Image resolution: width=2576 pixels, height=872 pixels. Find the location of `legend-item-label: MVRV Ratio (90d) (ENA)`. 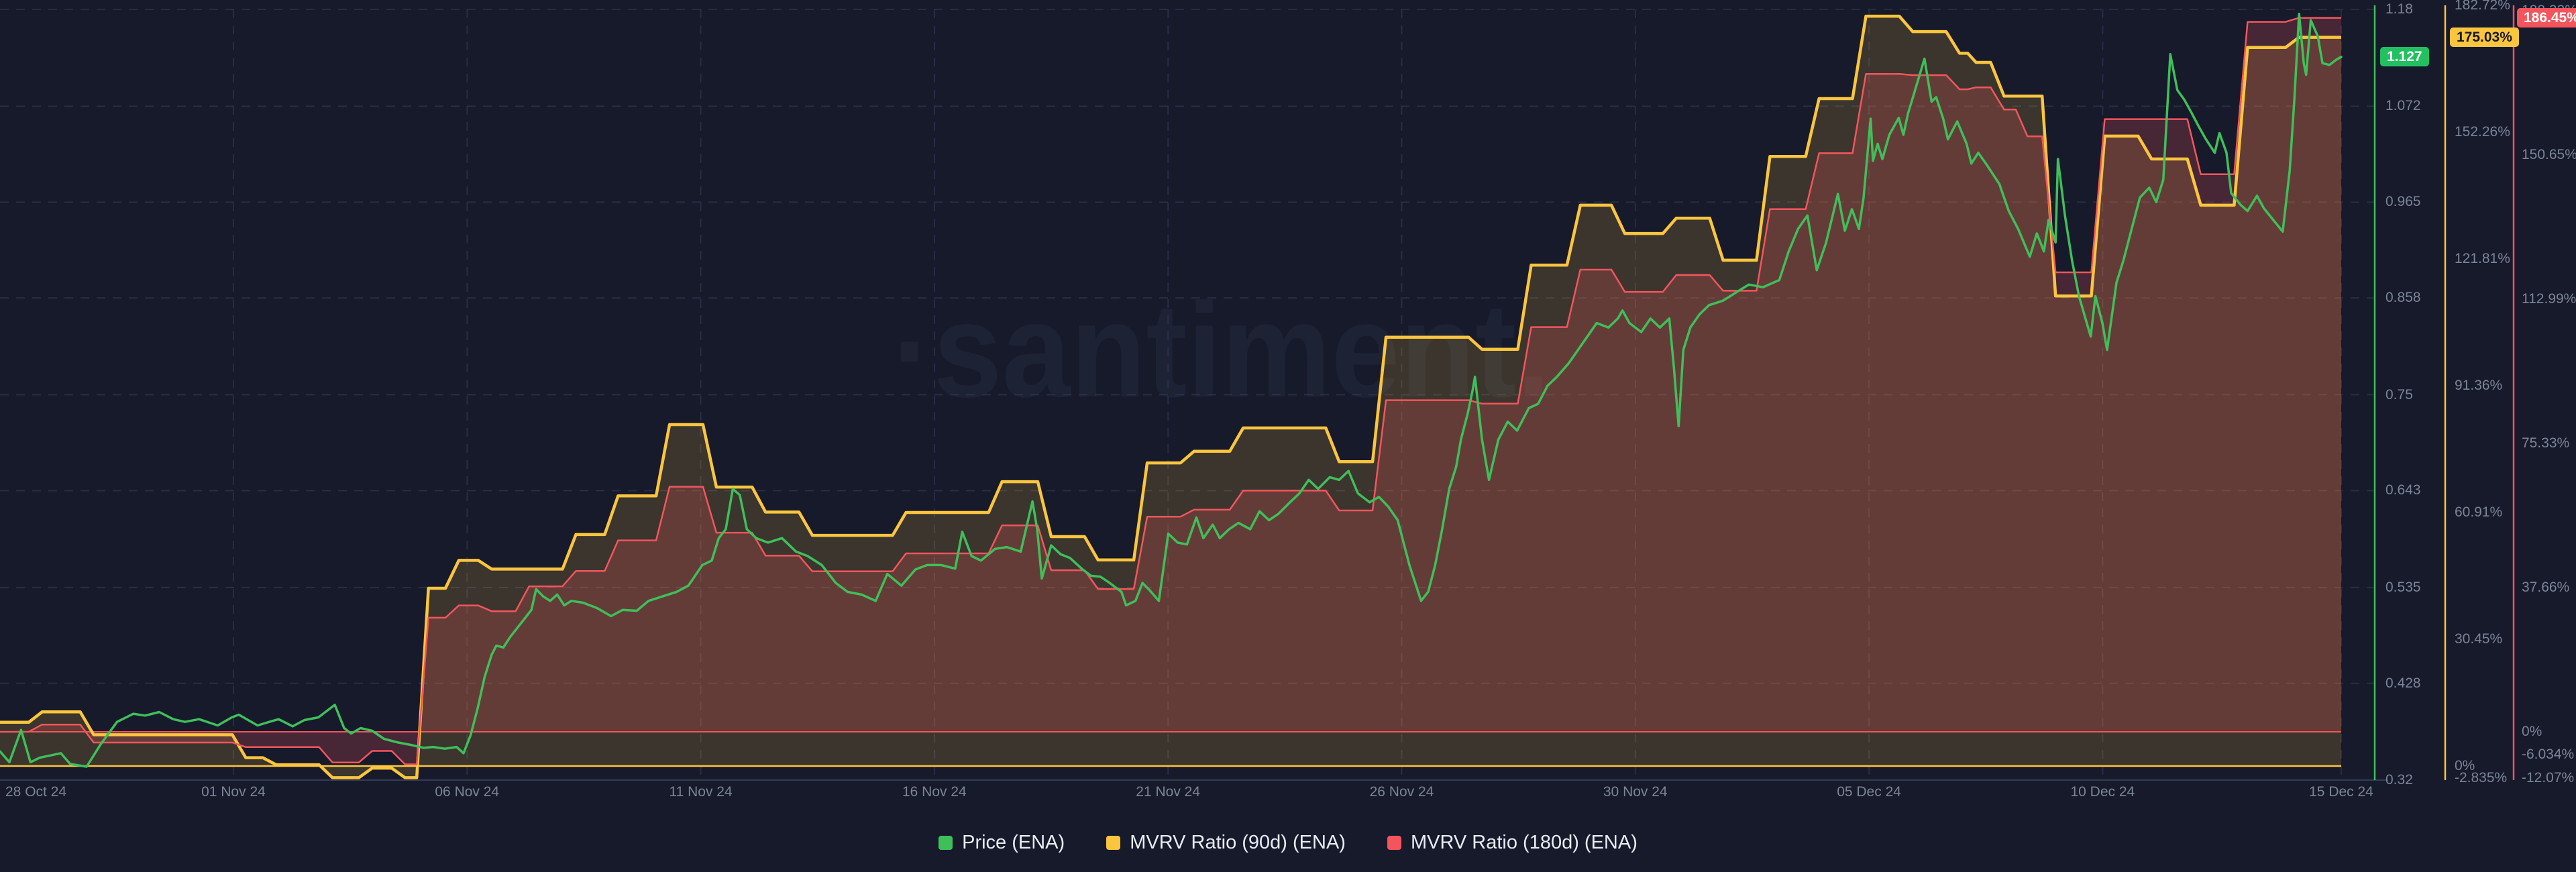

legend-item-label: MVRV Ratio (90d) (ENA) is located at coordinates (1238, 843).